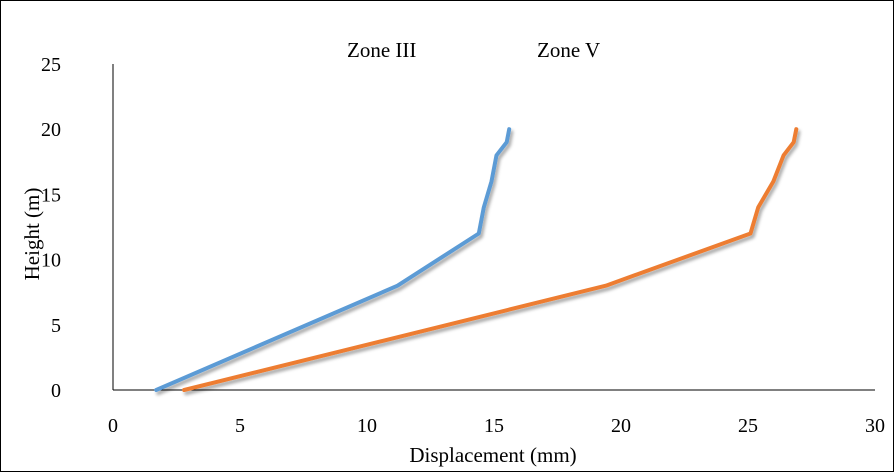  I want to click on x-tick-label: 0, so click(113, 426).